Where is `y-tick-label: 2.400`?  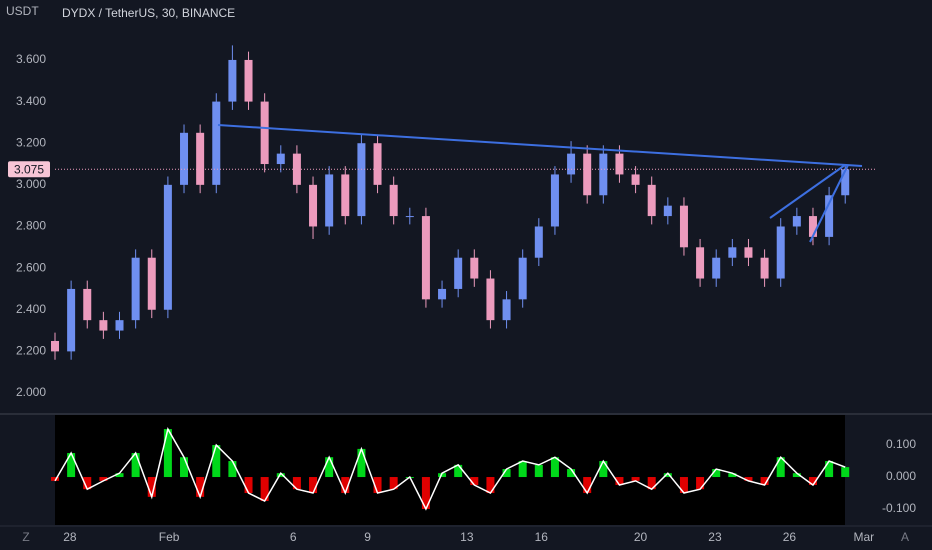
y-tick-label: 2.400 is located at coordinates (31, 309).